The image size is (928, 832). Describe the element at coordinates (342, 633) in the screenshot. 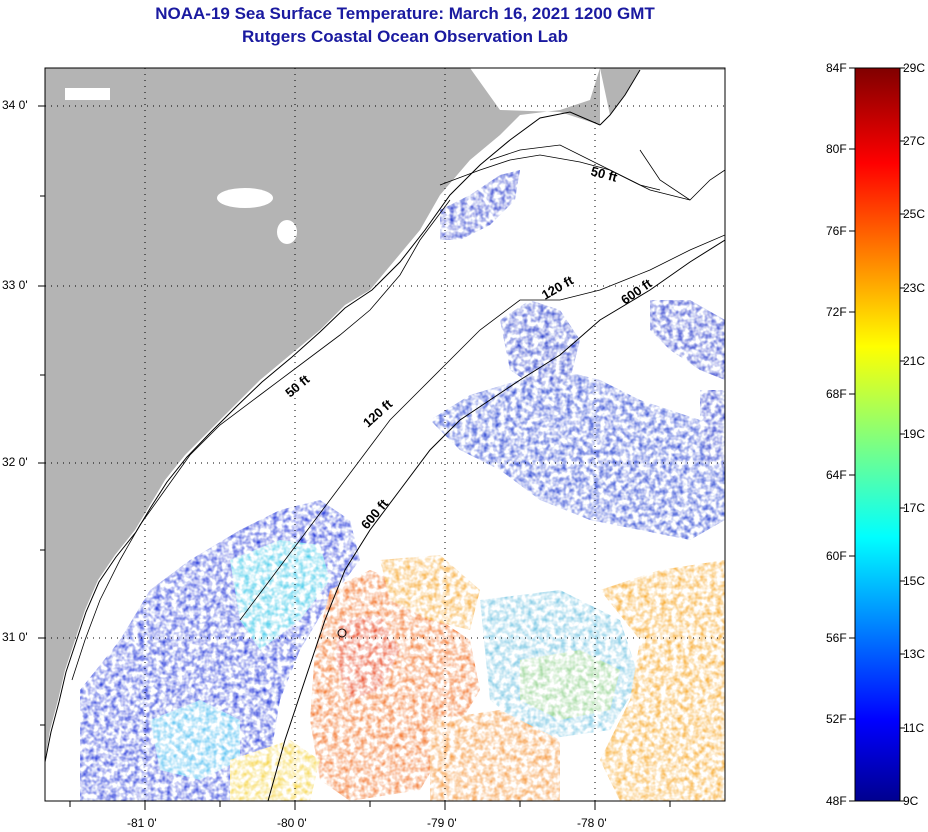

I see `buoy-marker` at that location.